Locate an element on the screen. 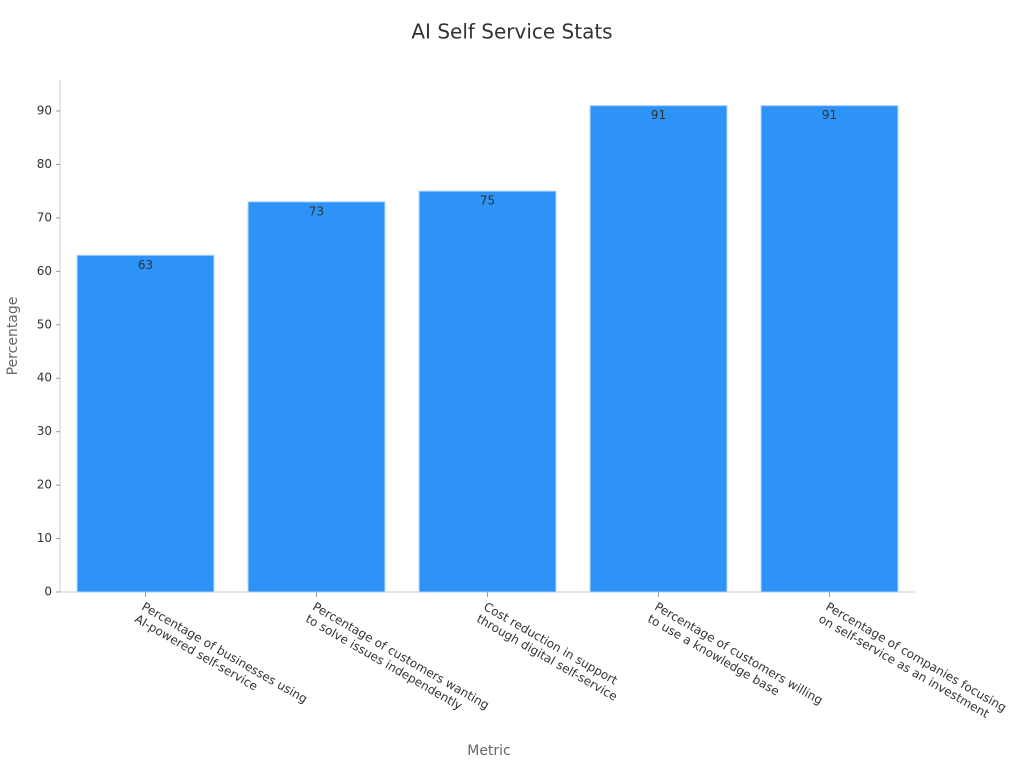 This screenshot has height=768, width=1024. value-label: 63 is located at coordinates (145, 265).